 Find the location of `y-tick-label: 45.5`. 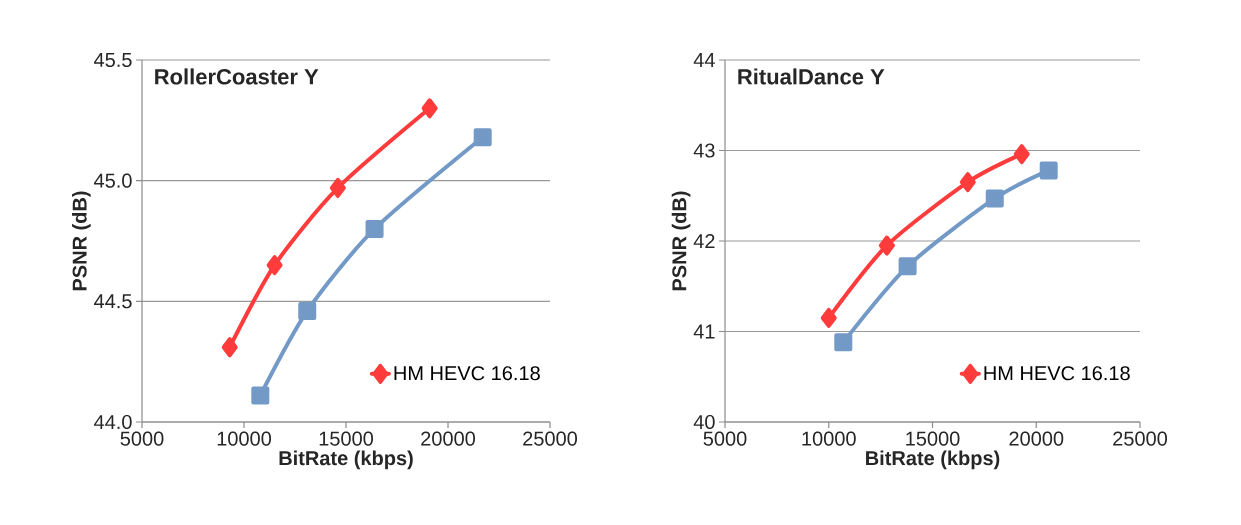

y-tick-label: 45.5 is located at coordinates (113, 60).